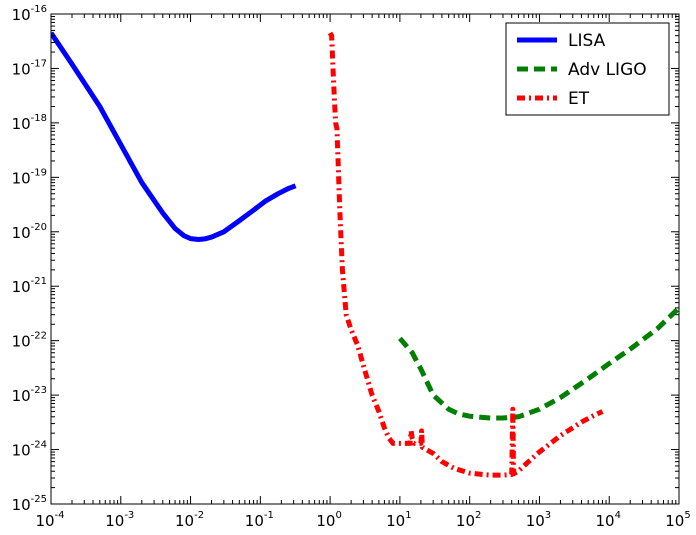  I want to click on x-tick-label: 10⁻⁴, so click(49, 520).